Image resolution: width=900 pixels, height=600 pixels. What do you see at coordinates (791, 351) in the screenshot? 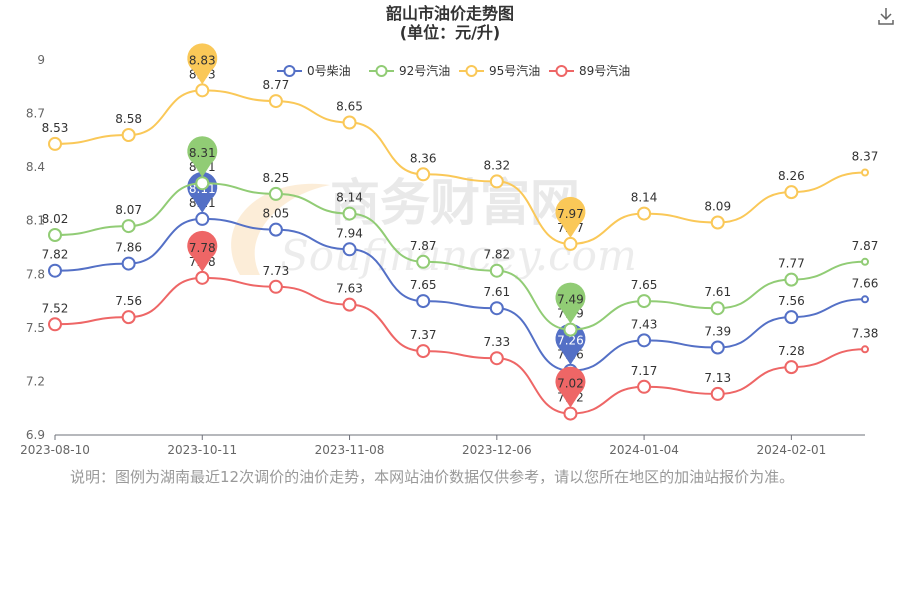
I see `data-label: 7.28` at bounding box center [791, 351].